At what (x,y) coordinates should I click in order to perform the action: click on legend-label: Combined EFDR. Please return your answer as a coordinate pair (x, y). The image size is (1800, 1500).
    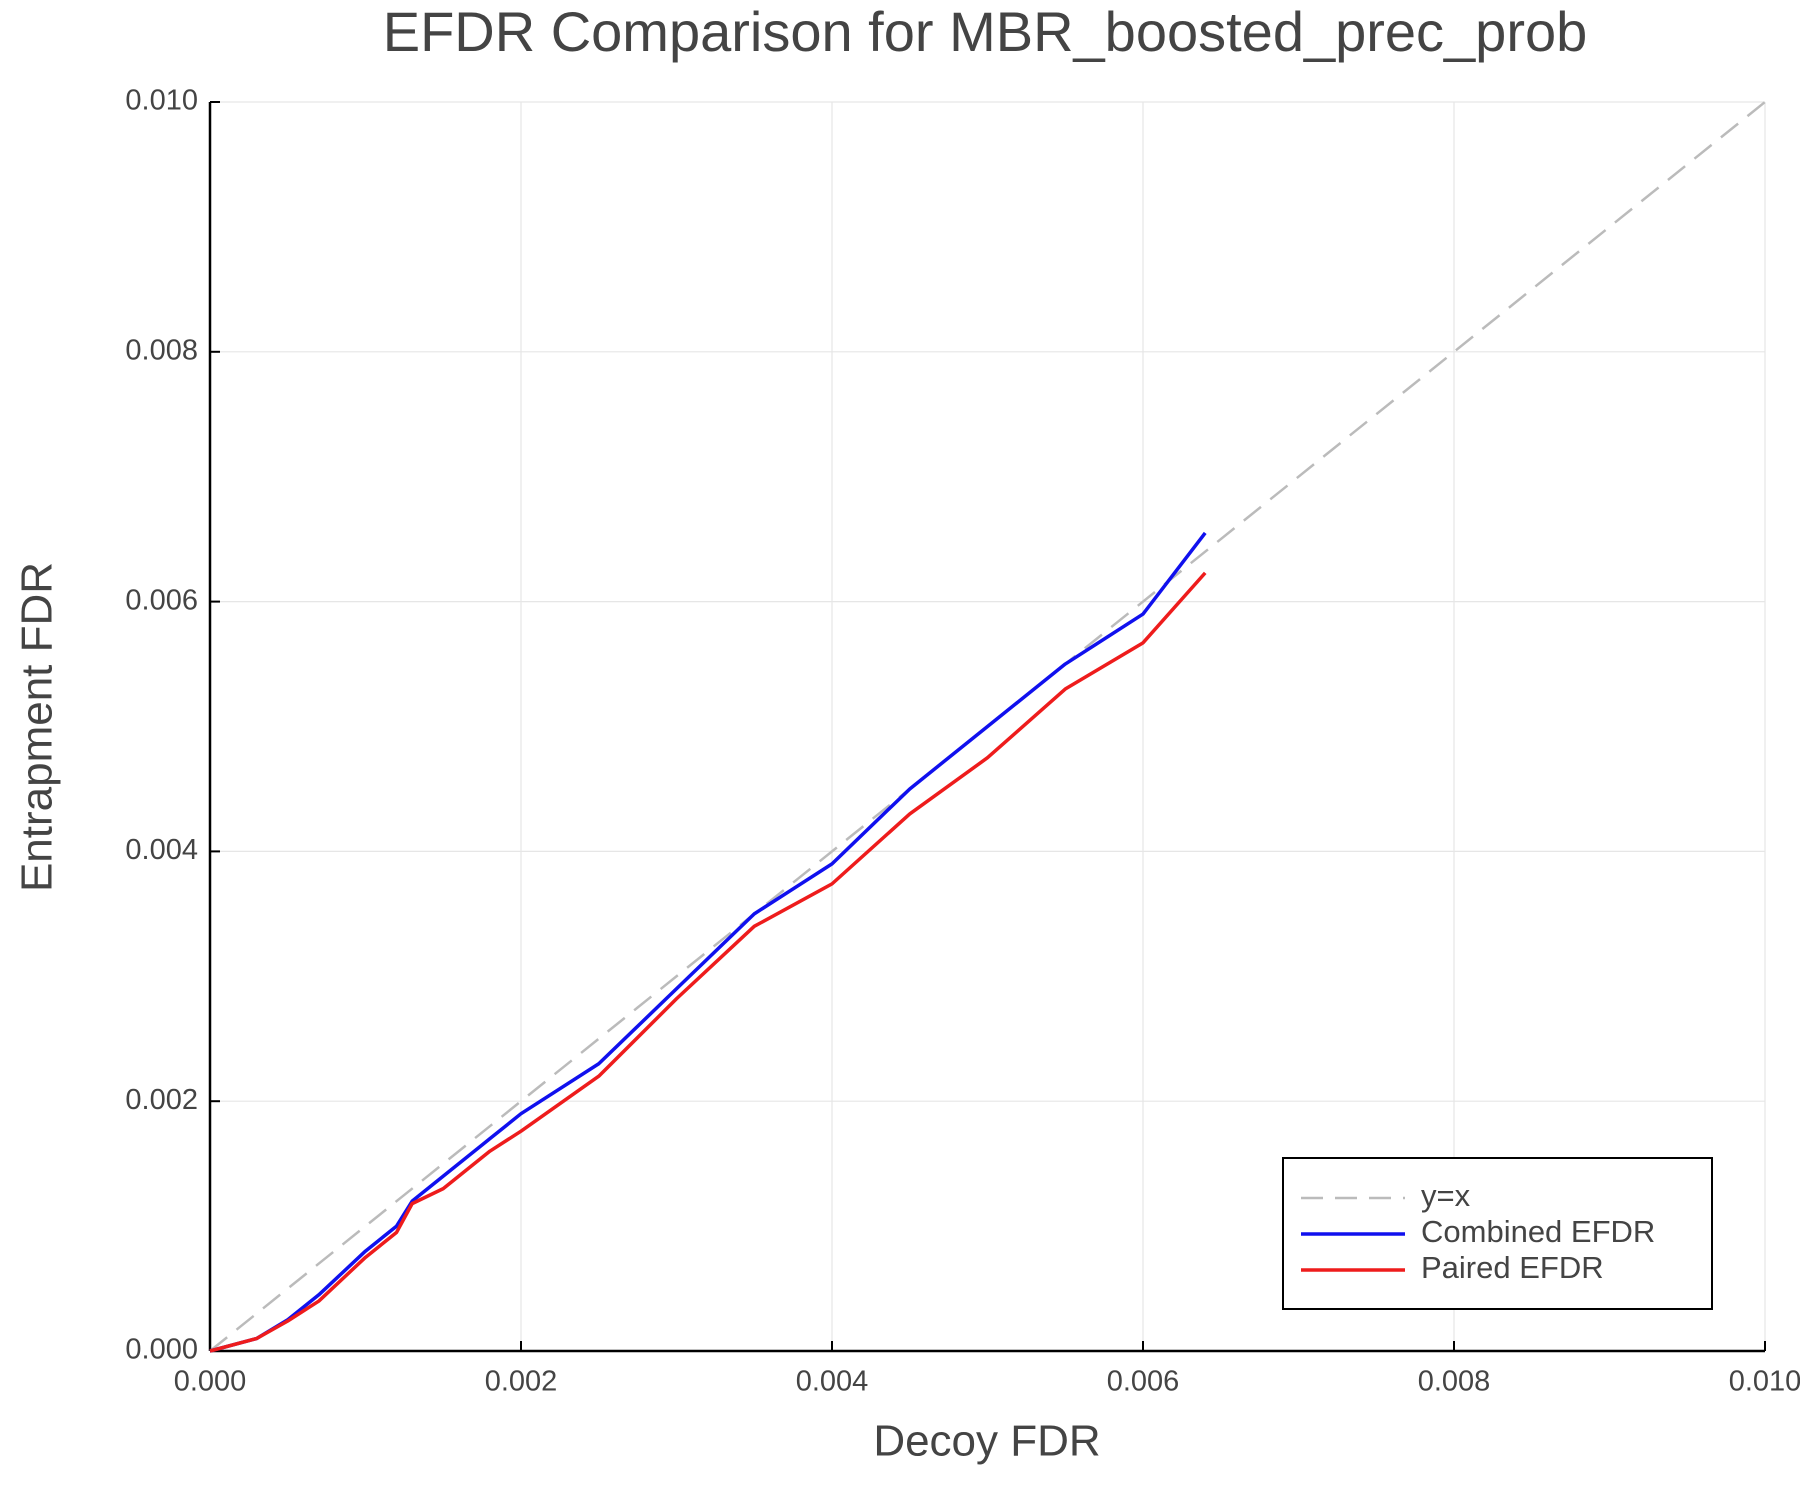
    Looking at the image, I should click on (1538, 1231).